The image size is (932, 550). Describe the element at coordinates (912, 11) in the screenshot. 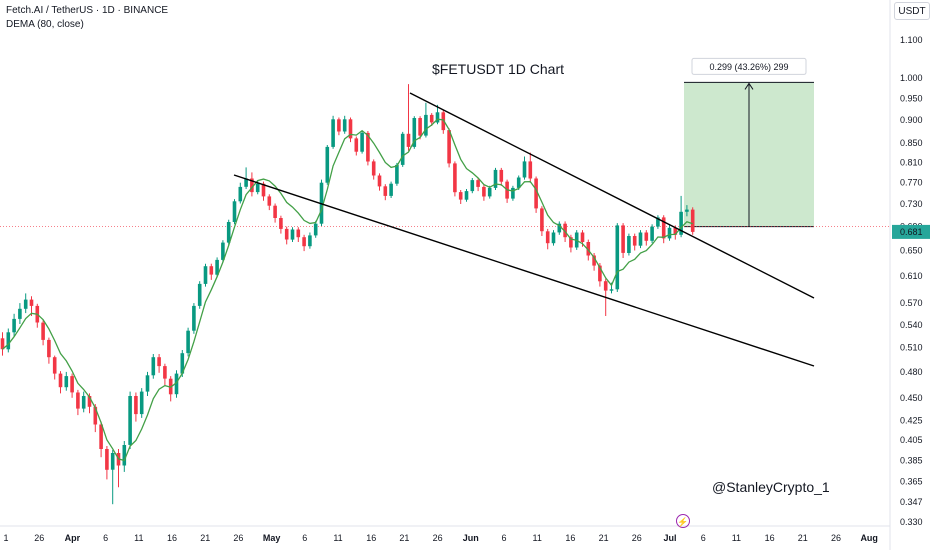

I see `currency-button: USDT` at that location.